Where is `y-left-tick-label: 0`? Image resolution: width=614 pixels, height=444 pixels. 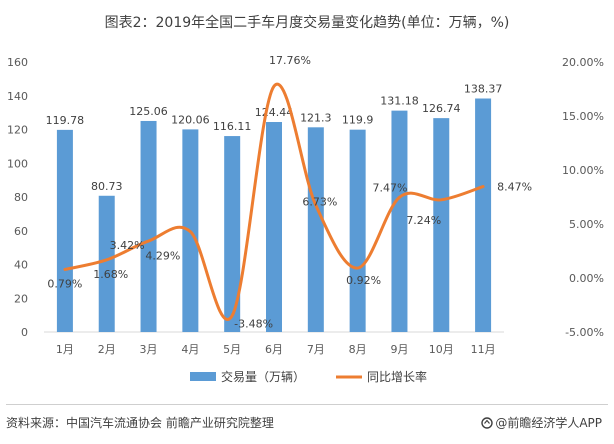 y-left-tick-label: 0 is located at coordinates (24, 332).